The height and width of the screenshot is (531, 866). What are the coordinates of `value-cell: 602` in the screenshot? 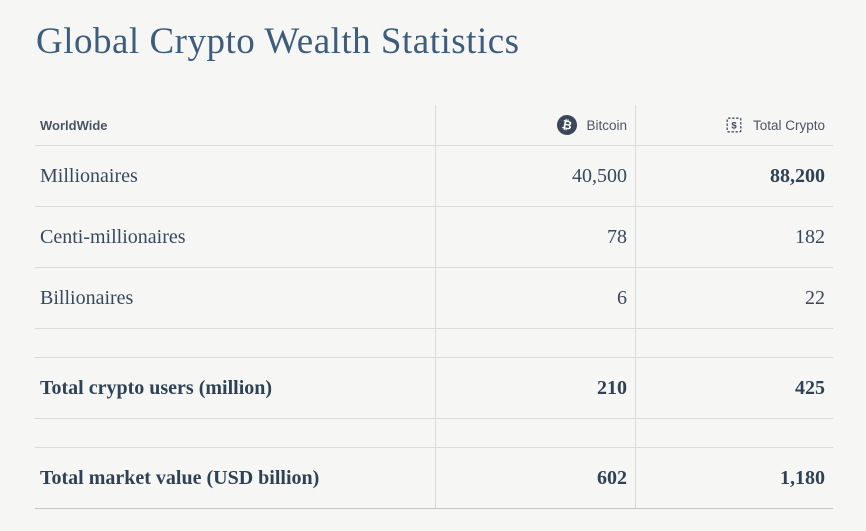 It's located at (612, 477).